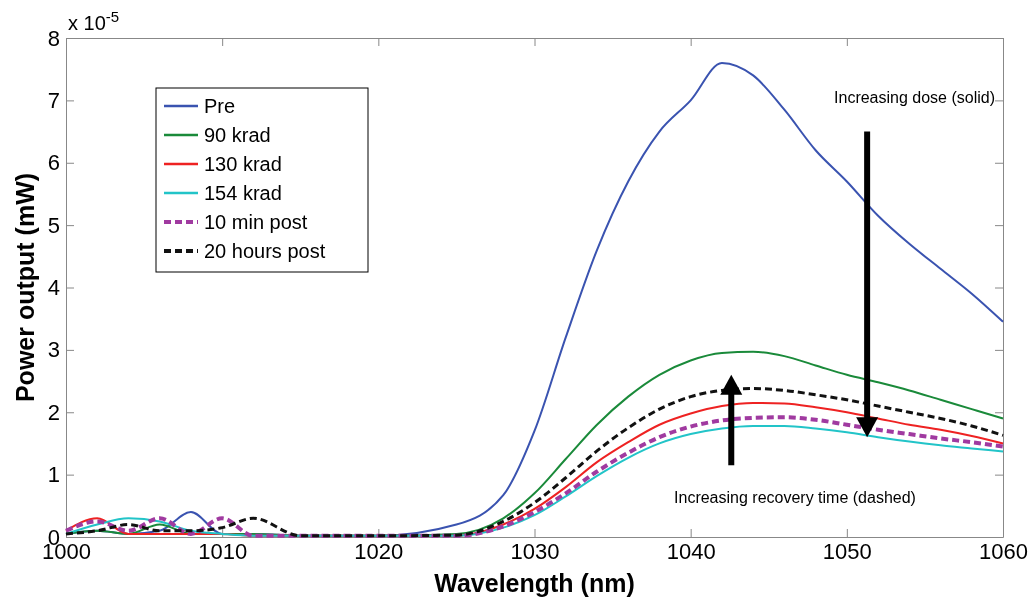  What do you see at coordinates (53, 100) in the screenshot?
I see `y-tick-label: 7` at bounding box center [53, 100].